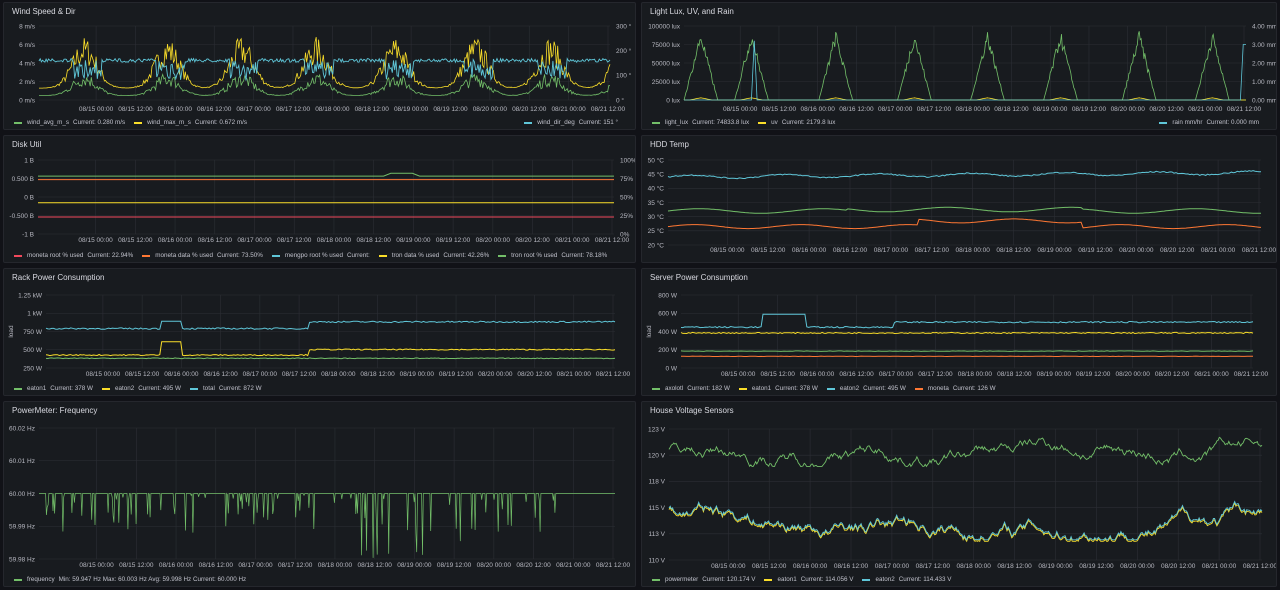 The height and width of the screenshot is (590, 1280). Describe the element at coordinates (808, 122) in the screenshot. I see `legend-current: Current: 2179.8 lux` at that location.